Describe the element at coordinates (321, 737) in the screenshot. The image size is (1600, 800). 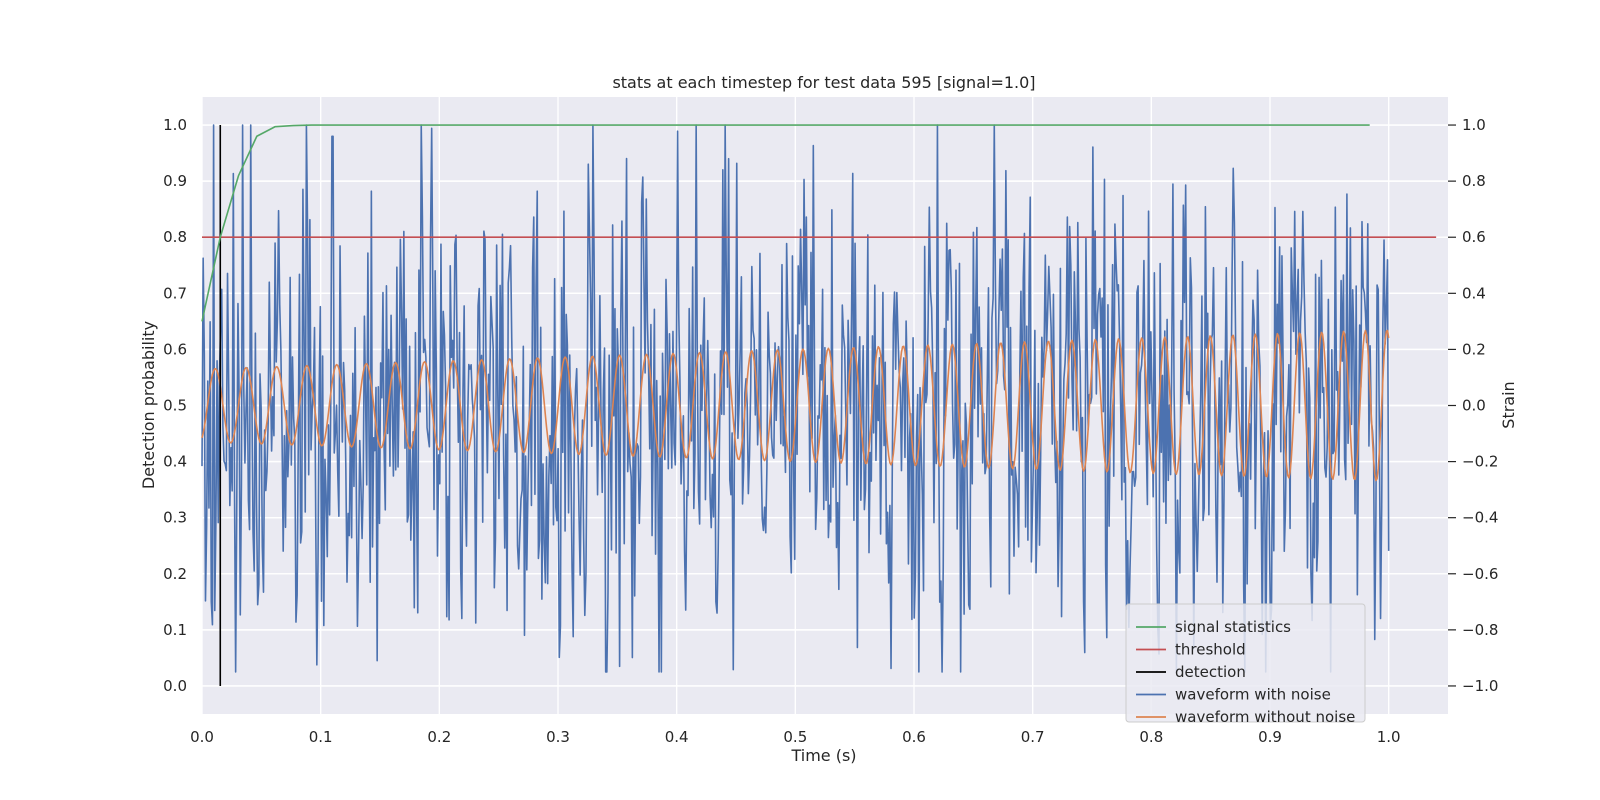
I see `x-tick-label: 0.1` at that location.